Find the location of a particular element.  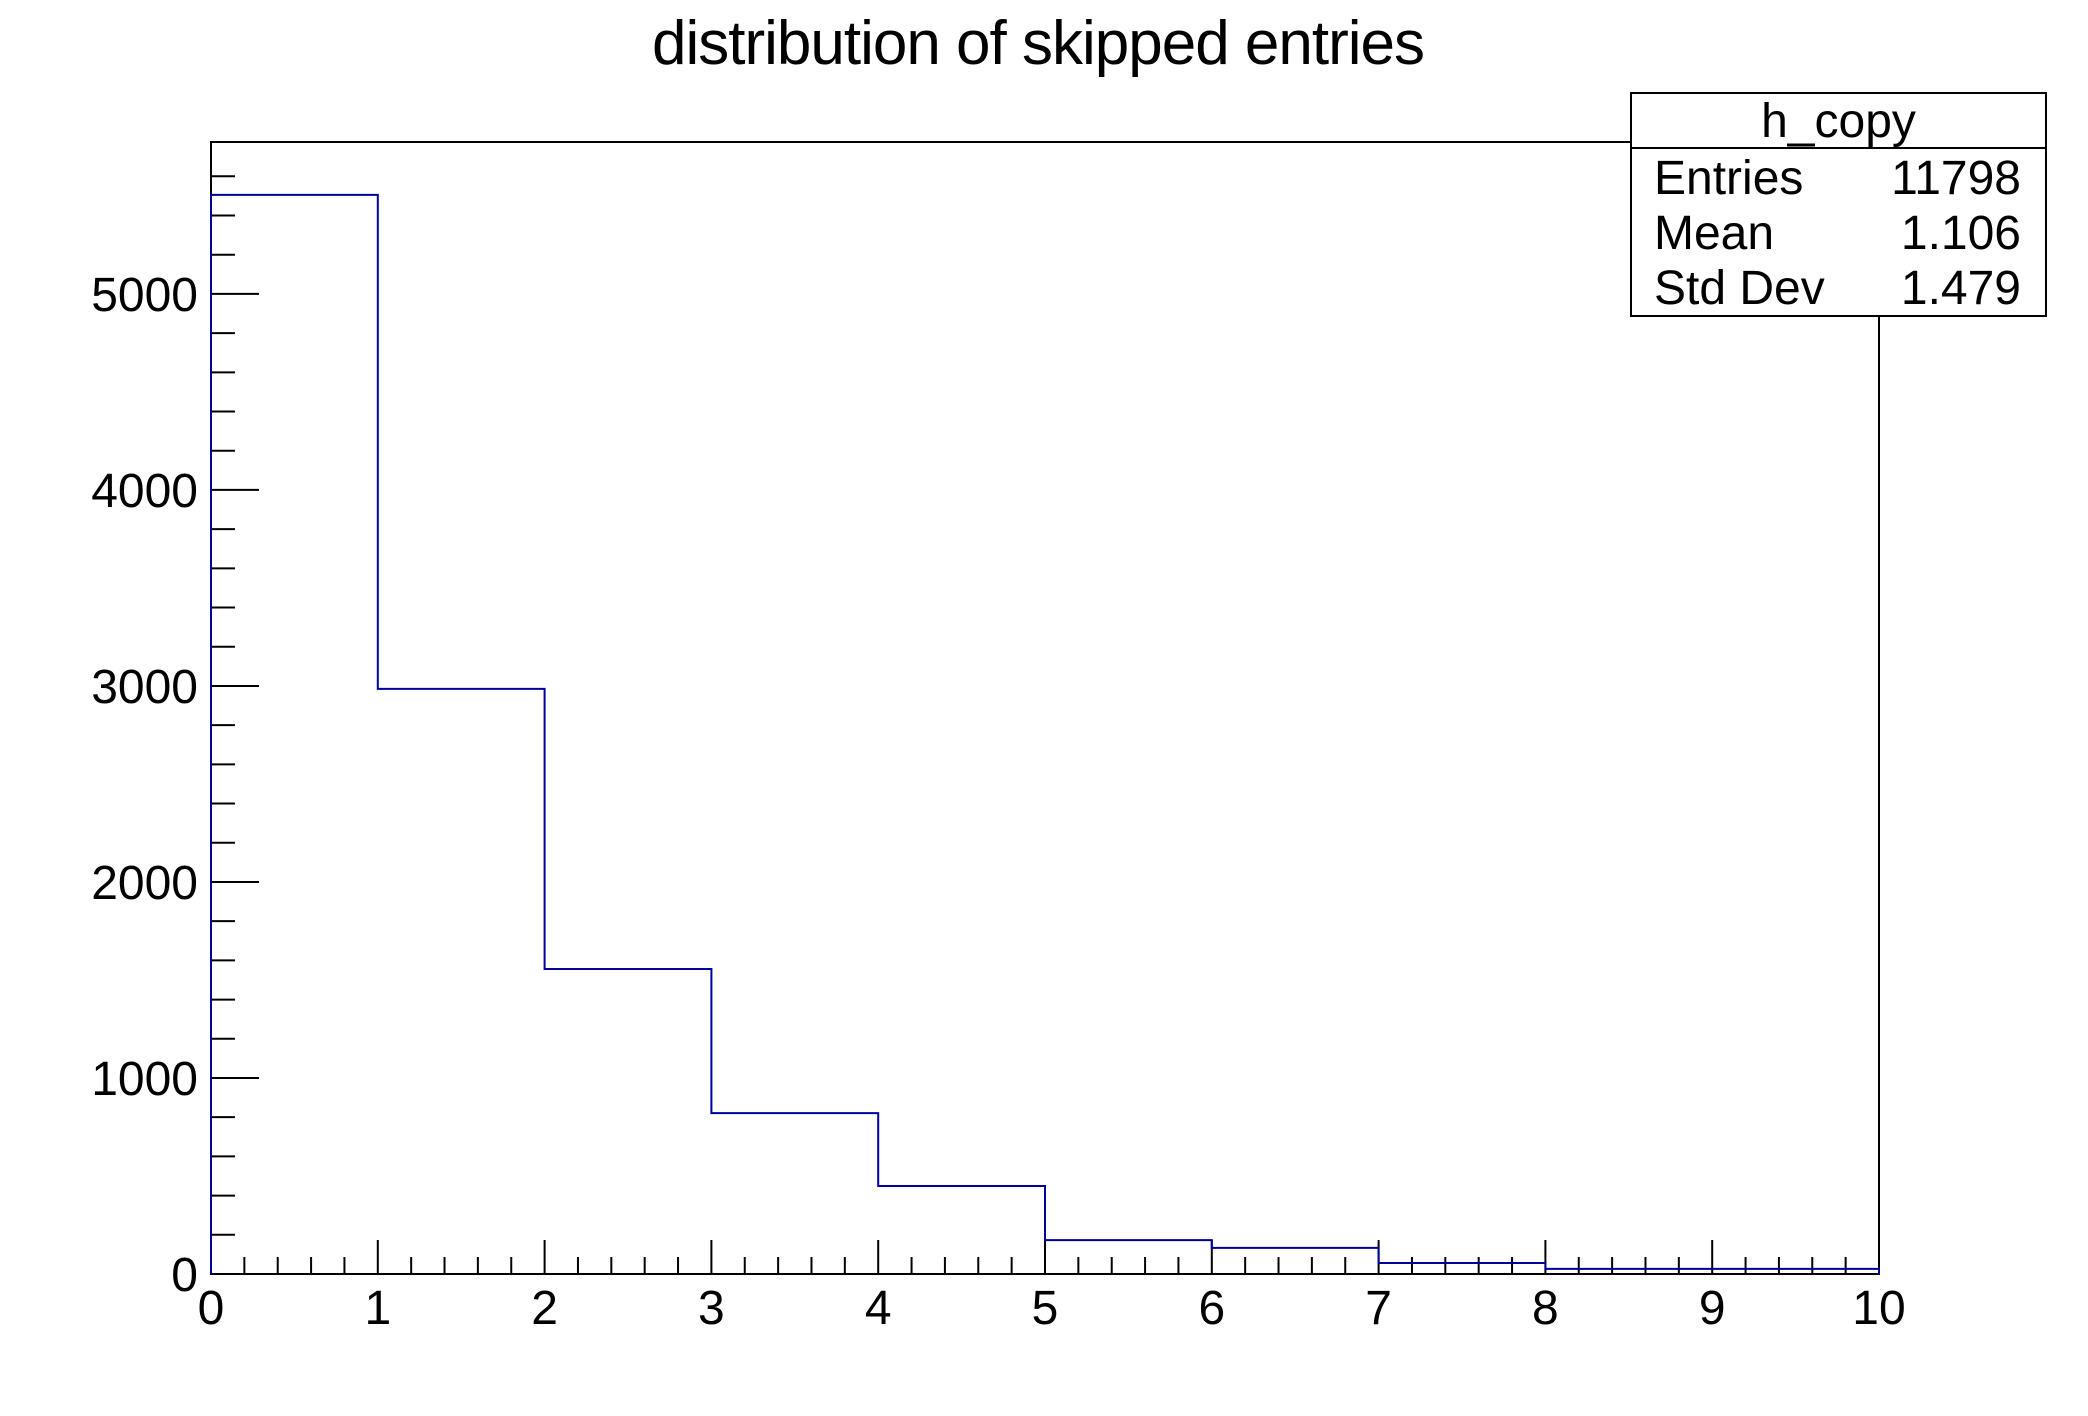

stats-row-stddev: Std Dev 1.479 is located at coordinates (1837, 288).